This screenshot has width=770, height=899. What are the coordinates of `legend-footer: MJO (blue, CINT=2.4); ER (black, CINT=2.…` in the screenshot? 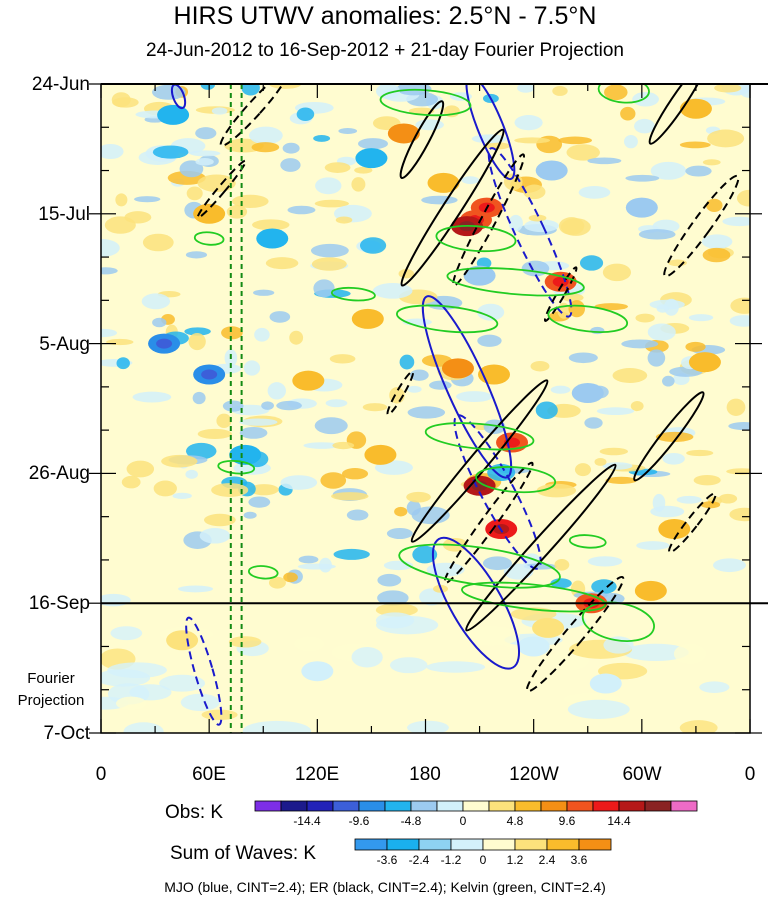 It's located at (385, 887).